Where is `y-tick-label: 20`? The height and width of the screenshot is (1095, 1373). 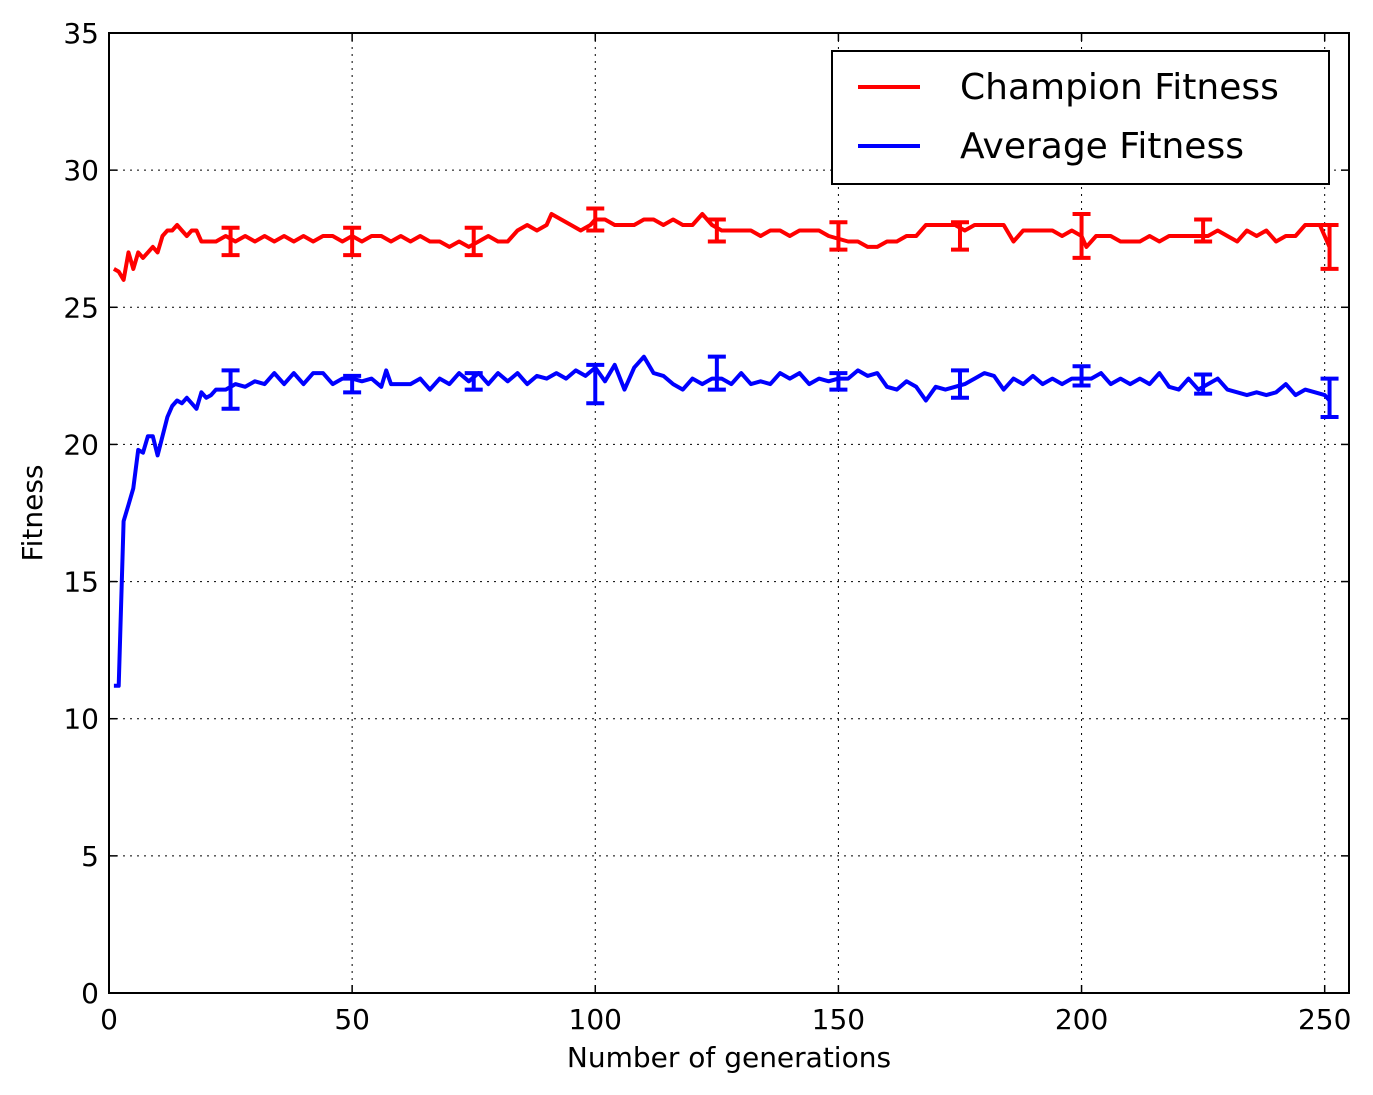 y-tick-label: 20 is located at coordinates (81, 444).